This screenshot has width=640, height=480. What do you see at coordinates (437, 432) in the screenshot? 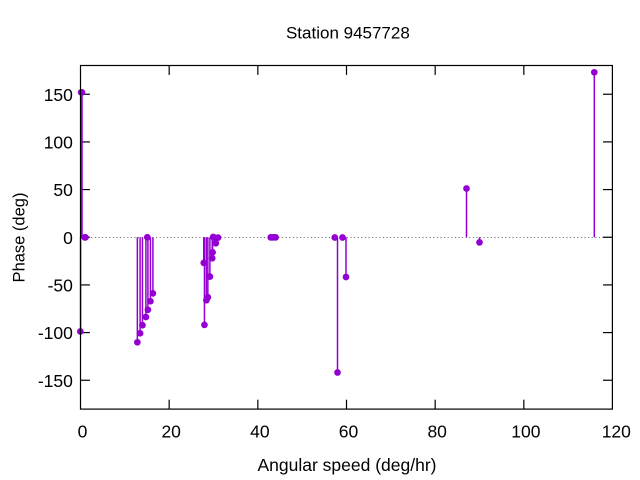
I see `svg-text: 80` at bounding box center [437, 432].